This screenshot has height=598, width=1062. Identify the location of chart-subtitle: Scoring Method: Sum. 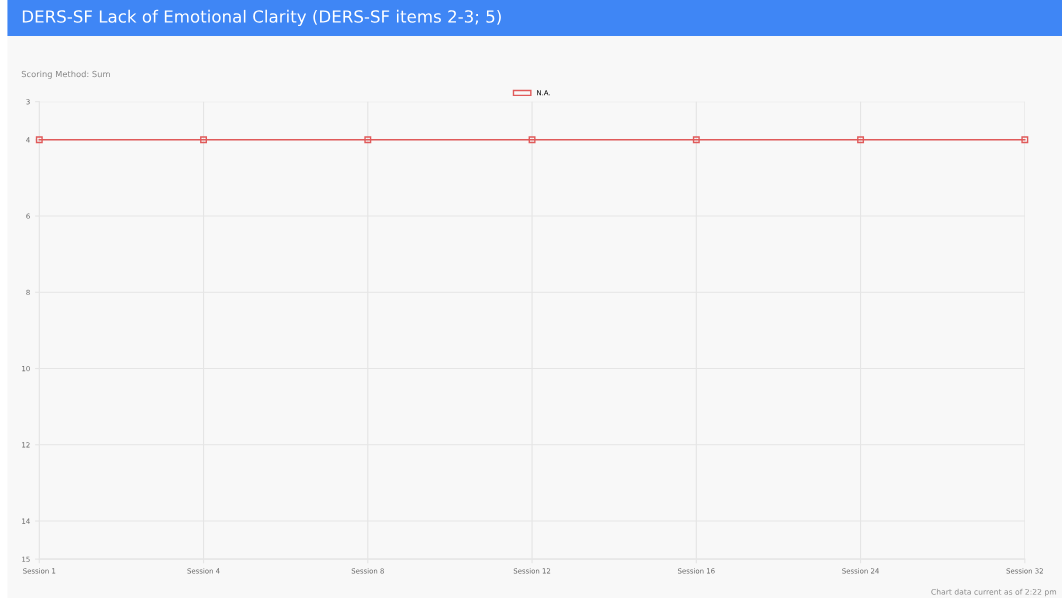
(65, 74).